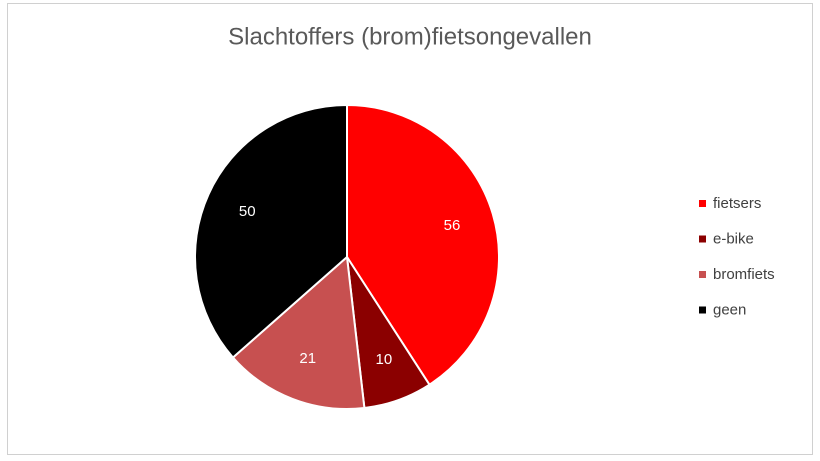 Image resolution: width=820 pixels, height=461 pixels. Describe the element at coordinates (410, 36) in the screenshot. I see `chart-title: Slachtoffers (brom)fietsongevallen` at that location.